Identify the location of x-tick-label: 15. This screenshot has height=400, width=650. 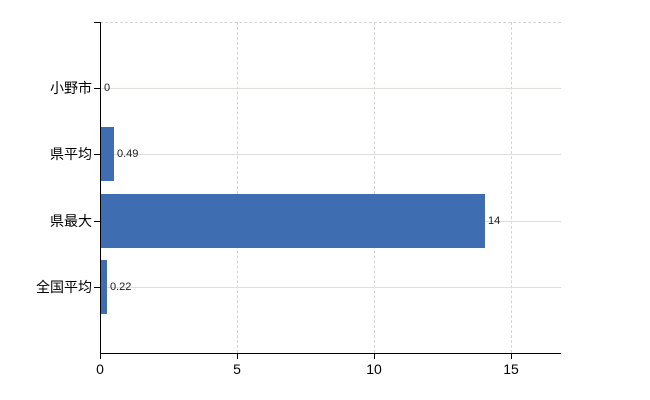
(511, 369).